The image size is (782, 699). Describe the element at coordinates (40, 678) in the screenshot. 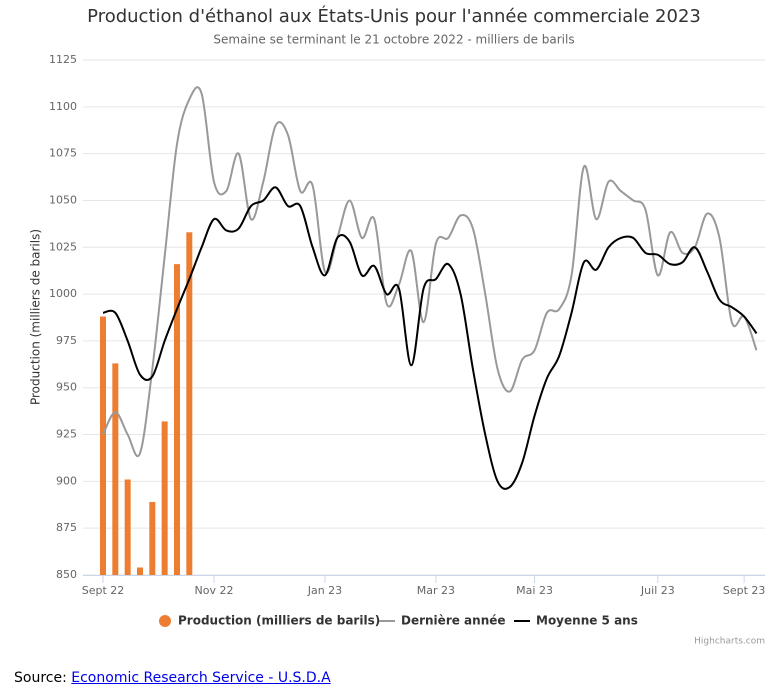

I see `source-label: Source:` at that location.